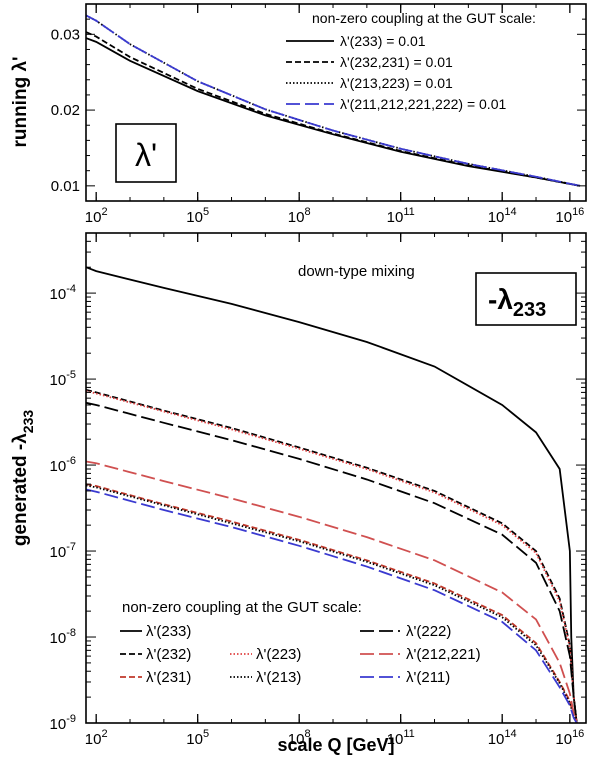 This screenshot has height=757, width=592. Describe the element at coordinates (63, 723) in the screenshot. I see `bottom-y-tick-label: 10⁻⁹` at that location.